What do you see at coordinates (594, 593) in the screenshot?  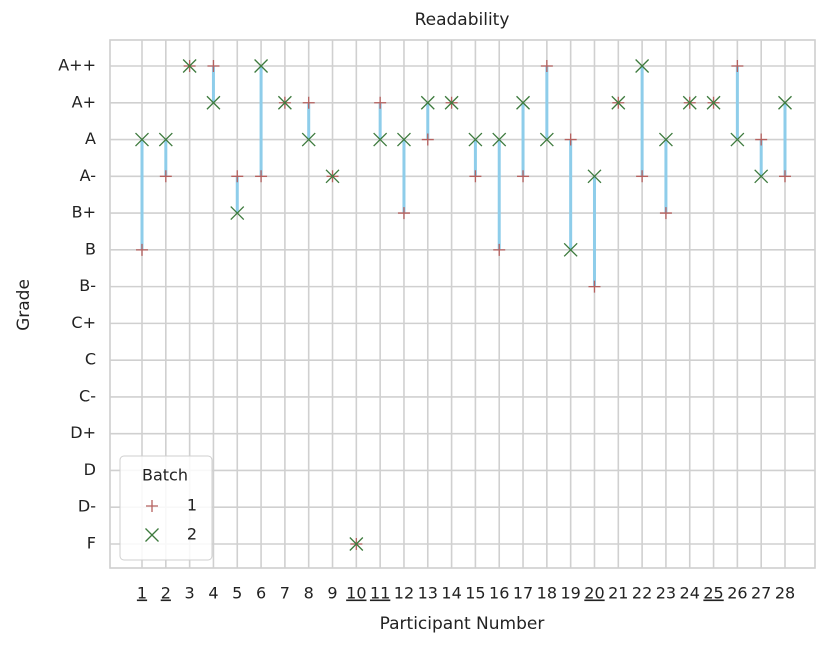 I see `x-tick-label: 20` at bounding box center [594, 593].